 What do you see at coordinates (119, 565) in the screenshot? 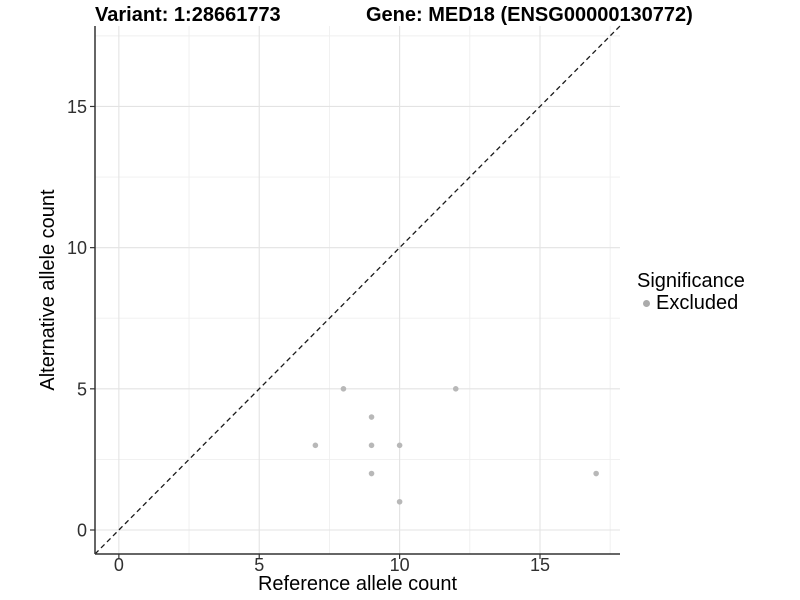
I see `x-tick-label: 0` at bounding box center [119, 565].